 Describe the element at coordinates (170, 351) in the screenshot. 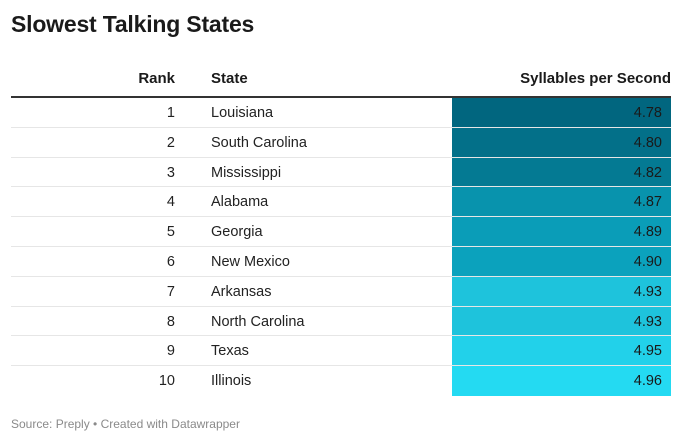

I see `rank-cell: 9` at that location.